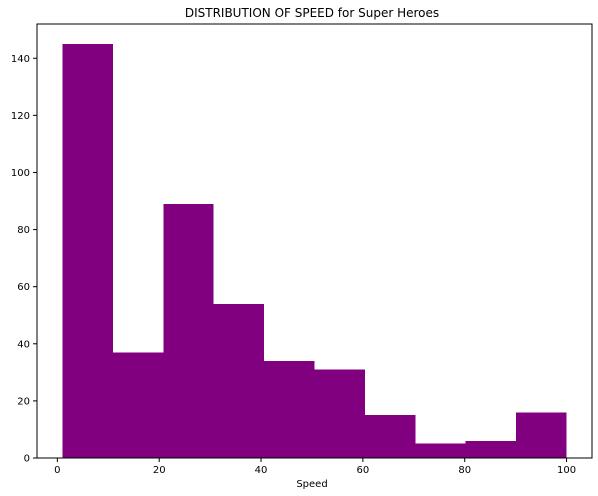  I want to click on y-tick-label: 40, so click(23, 344).